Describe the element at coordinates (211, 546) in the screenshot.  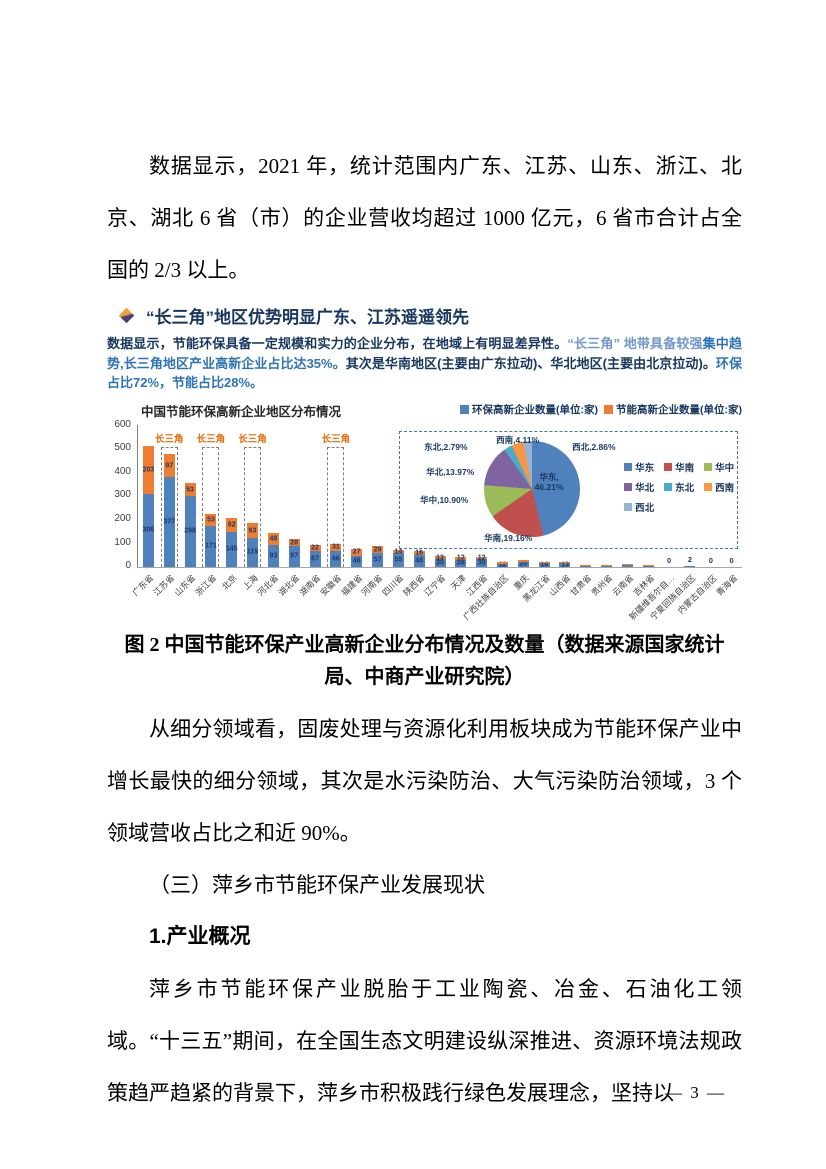
I see `bar-segment-huanbao: 171` at that location.